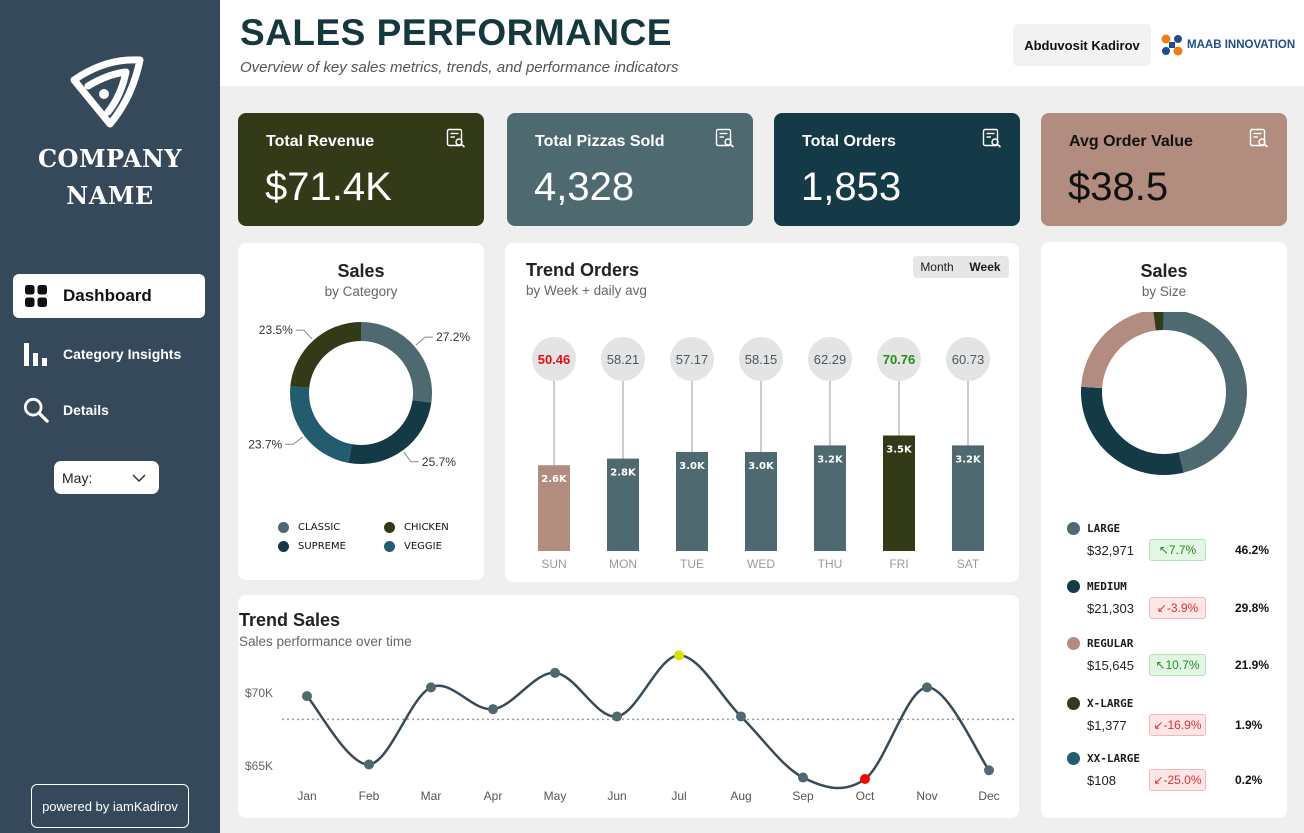 This screenshot has height=833, width=1304. Describe the element at coordinates (927, 687) in the screenshot. I see `sales-point-nov` at that location.